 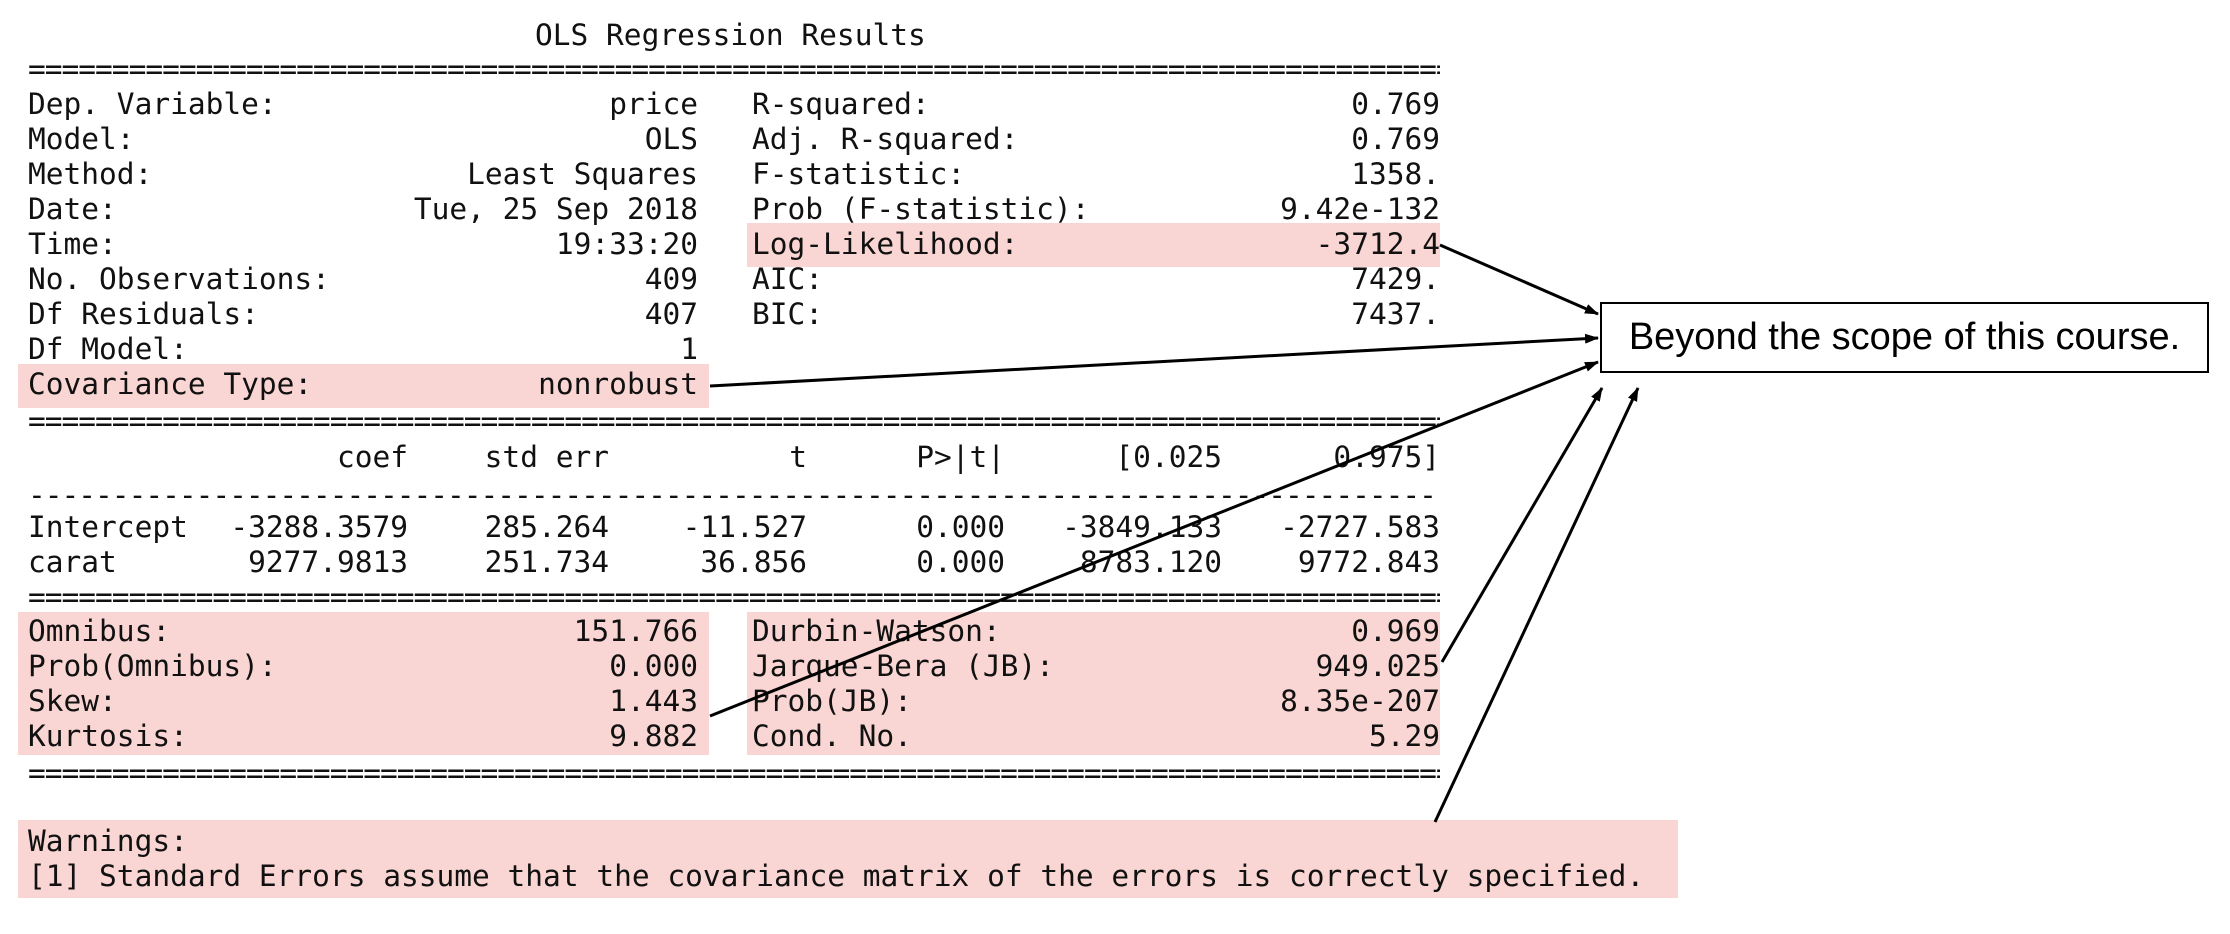 What do you see at coordinates (108, 841) in the screenshot?
I see `warnings-heading: Warnings:` at bounding box center [108, 841].